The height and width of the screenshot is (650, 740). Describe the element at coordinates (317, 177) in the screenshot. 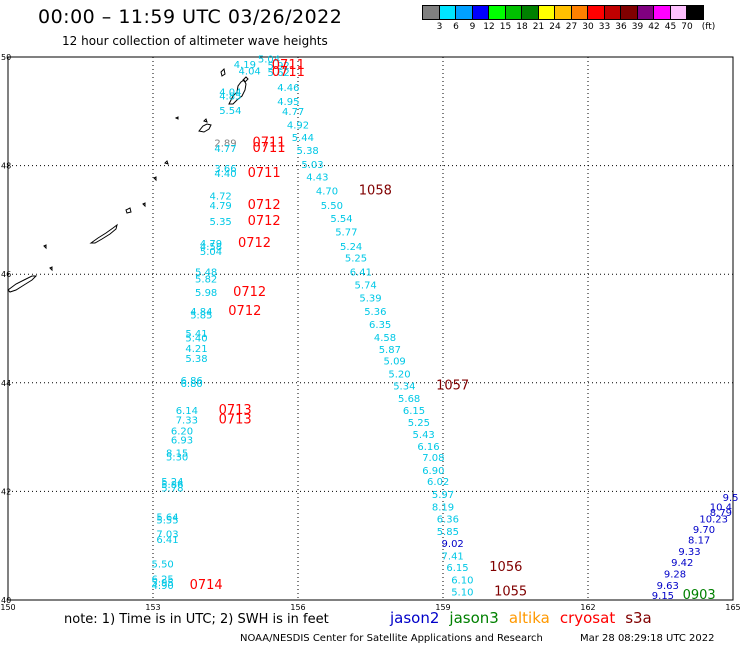

I see `swh-value: 4.43` at that location.